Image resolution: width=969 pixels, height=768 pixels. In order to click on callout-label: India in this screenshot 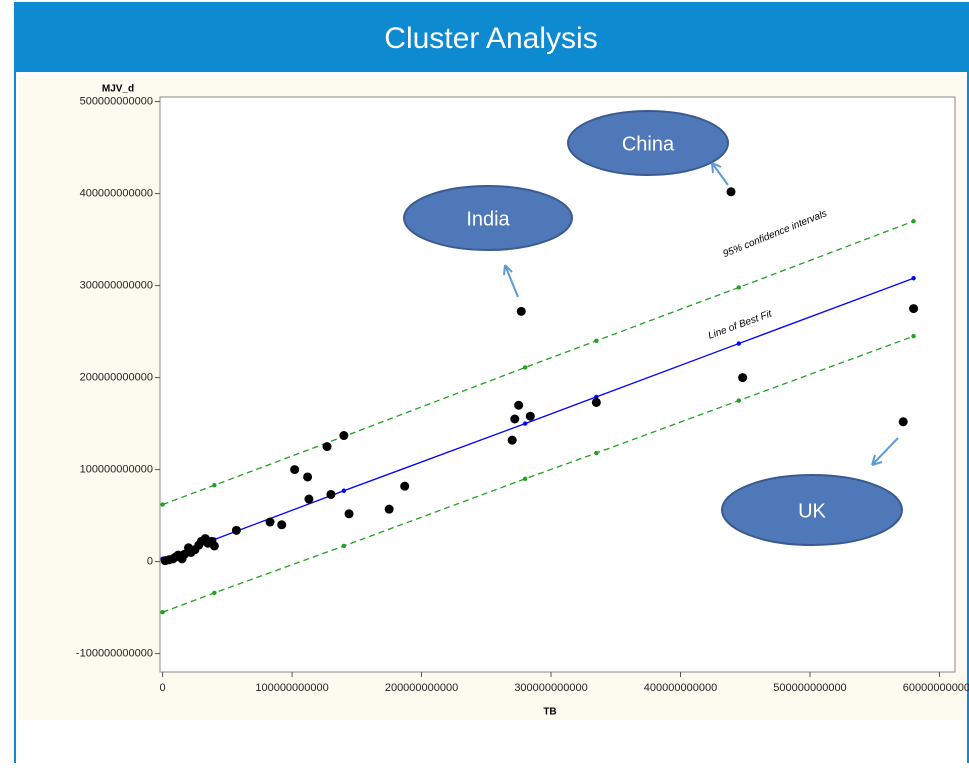, I will do `click(488, 219)`.